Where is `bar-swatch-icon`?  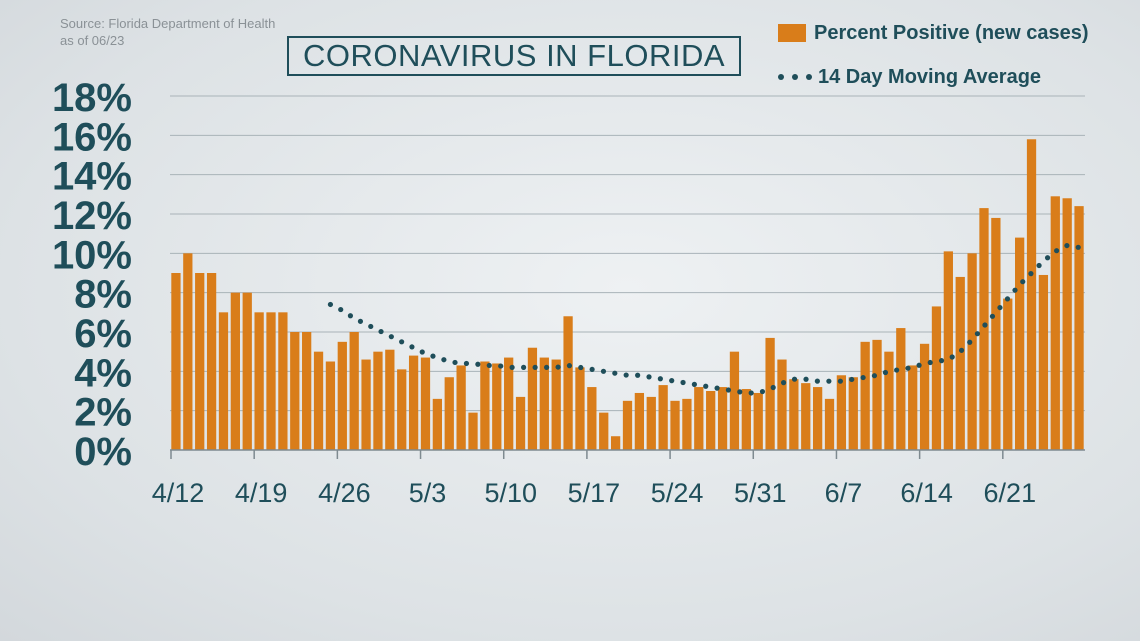
bar-swatch-icon is located at coordinates (792, 33).